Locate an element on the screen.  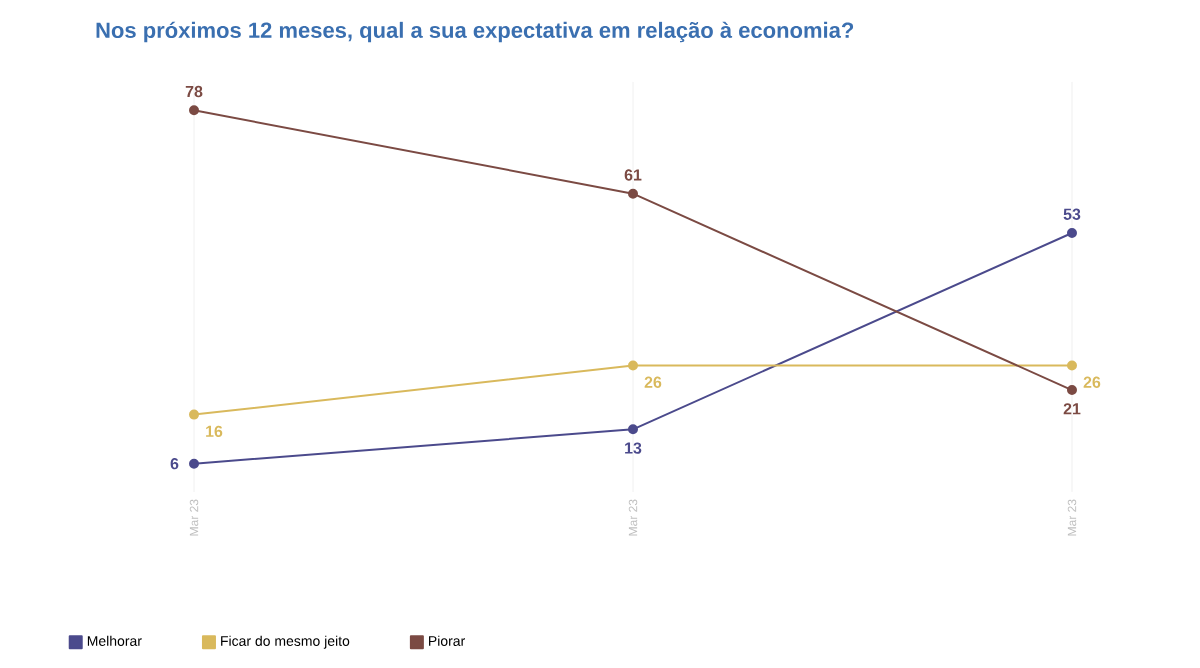
data-label: 61 is located at coordinates (633, 175).